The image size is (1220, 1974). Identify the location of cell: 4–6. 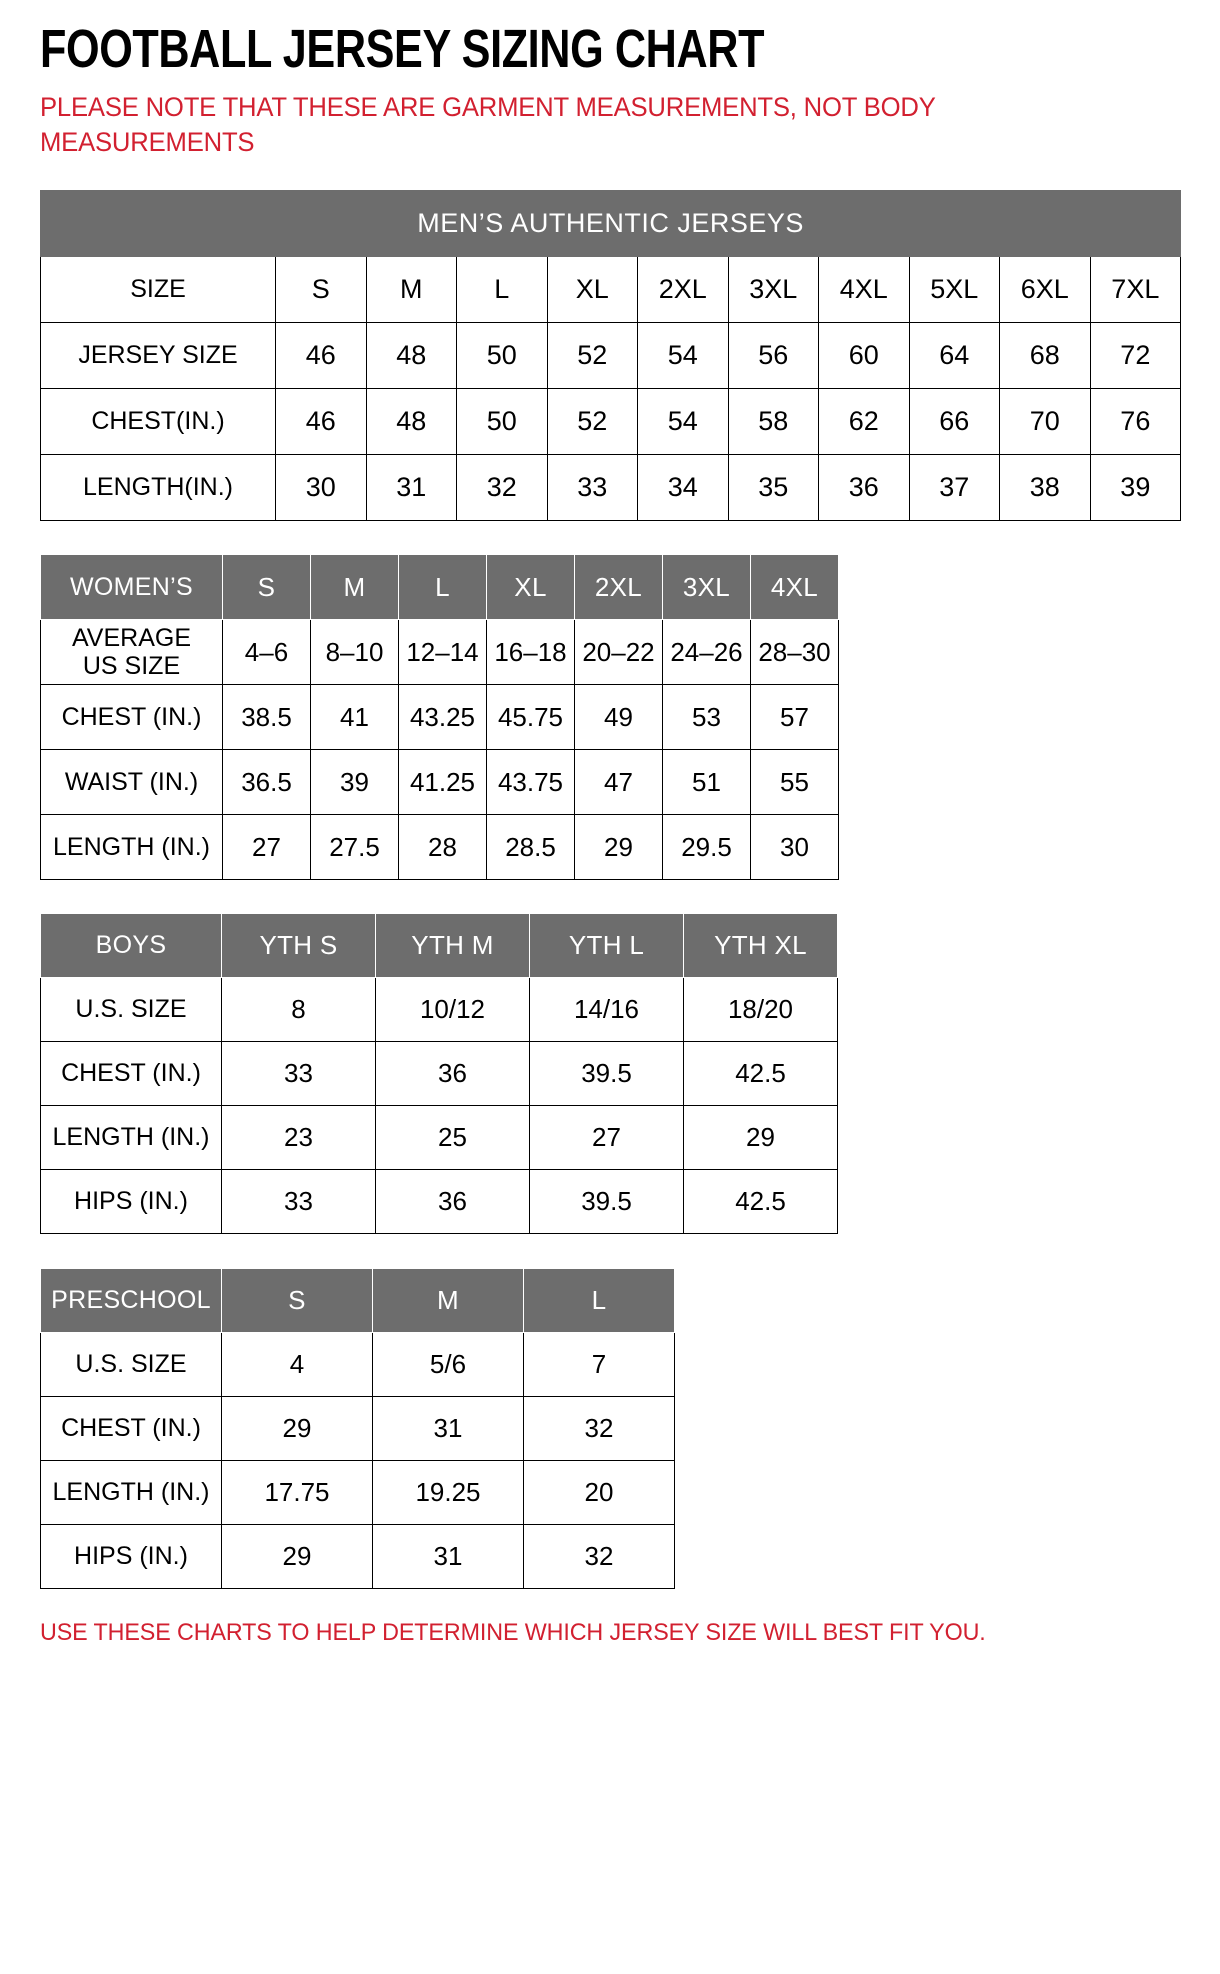
(266, 652).